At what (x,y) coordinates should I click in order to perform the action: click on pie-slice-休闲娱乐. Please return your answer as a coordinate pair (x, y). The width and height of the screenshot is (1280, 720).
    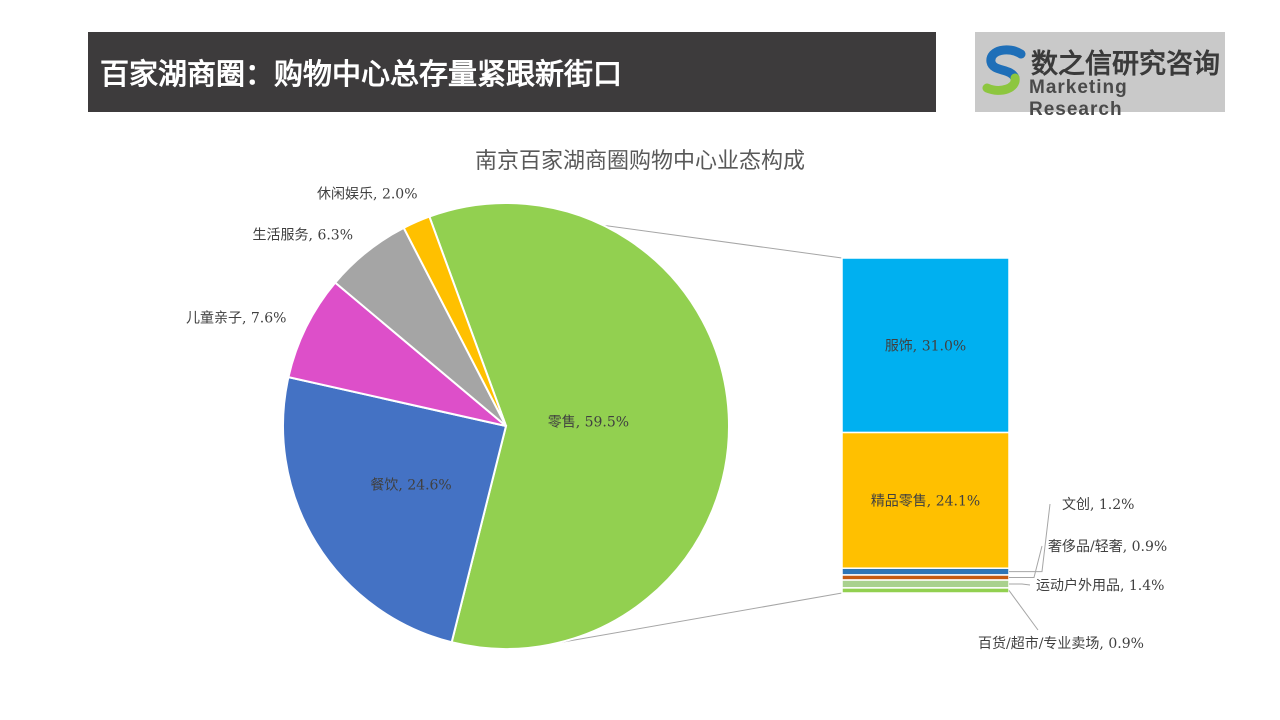
    Looking at the image, I should click on (454, 321).